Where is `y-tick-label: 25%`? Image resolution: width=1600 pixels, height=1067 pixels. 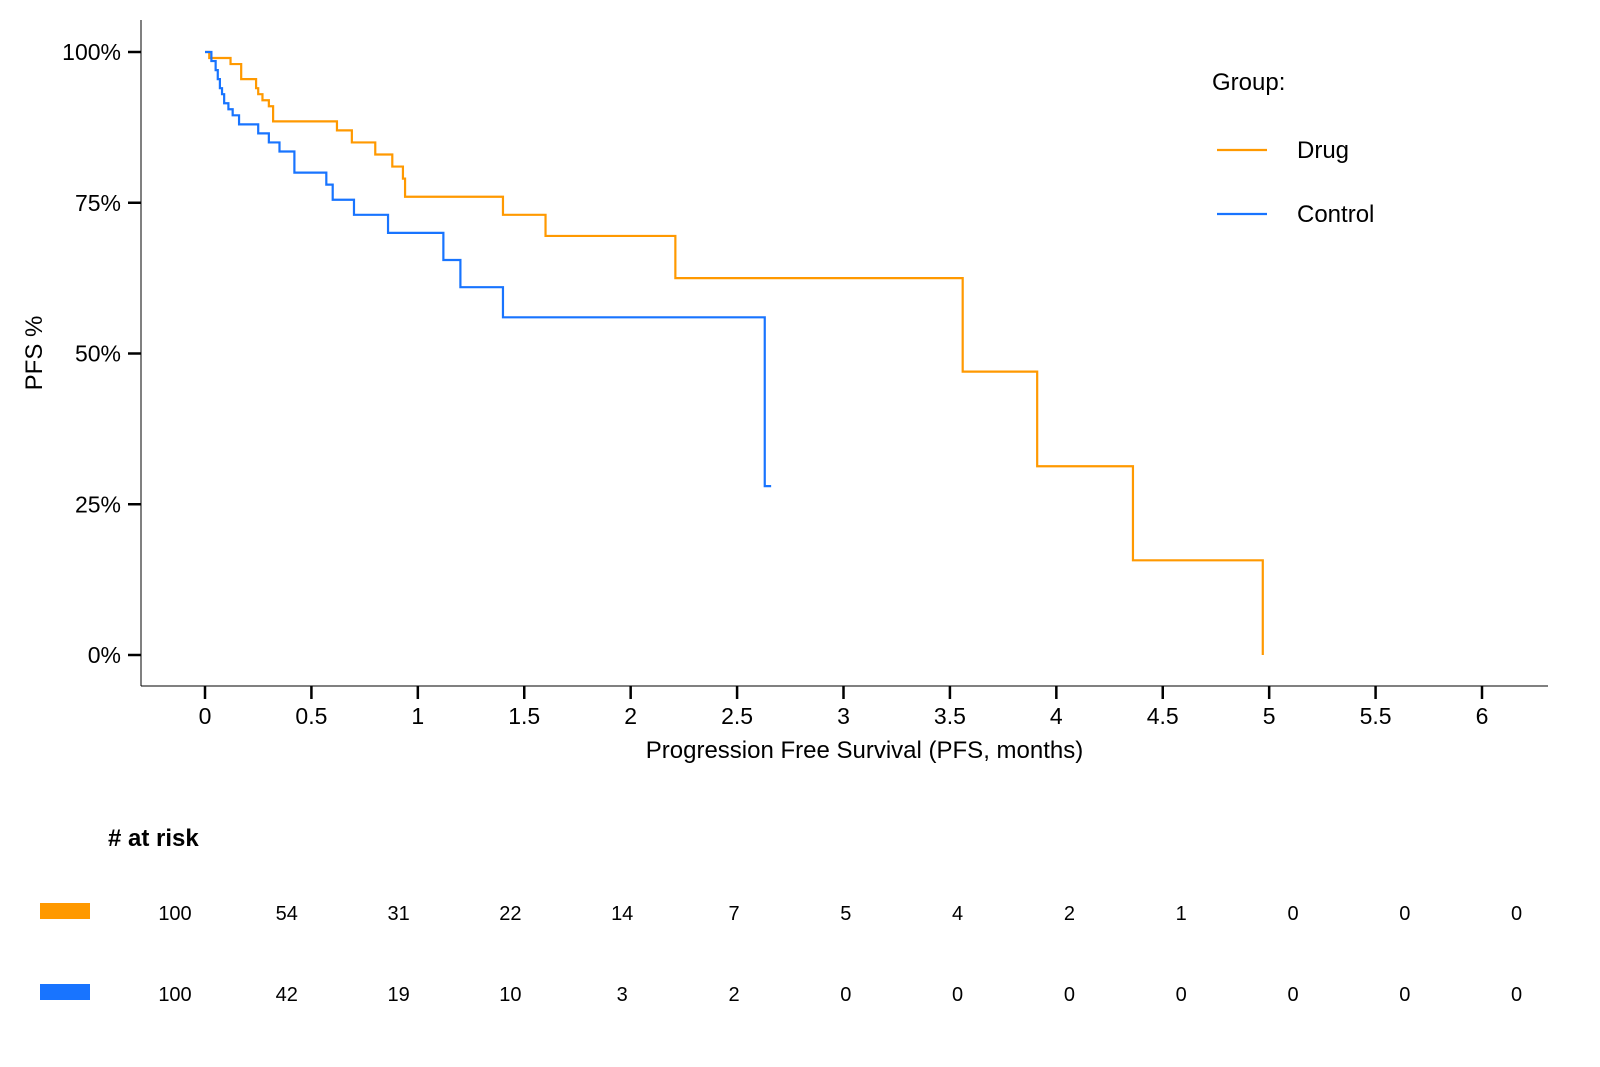 y-tick-label: 25% is located at coordinates (98, 504).